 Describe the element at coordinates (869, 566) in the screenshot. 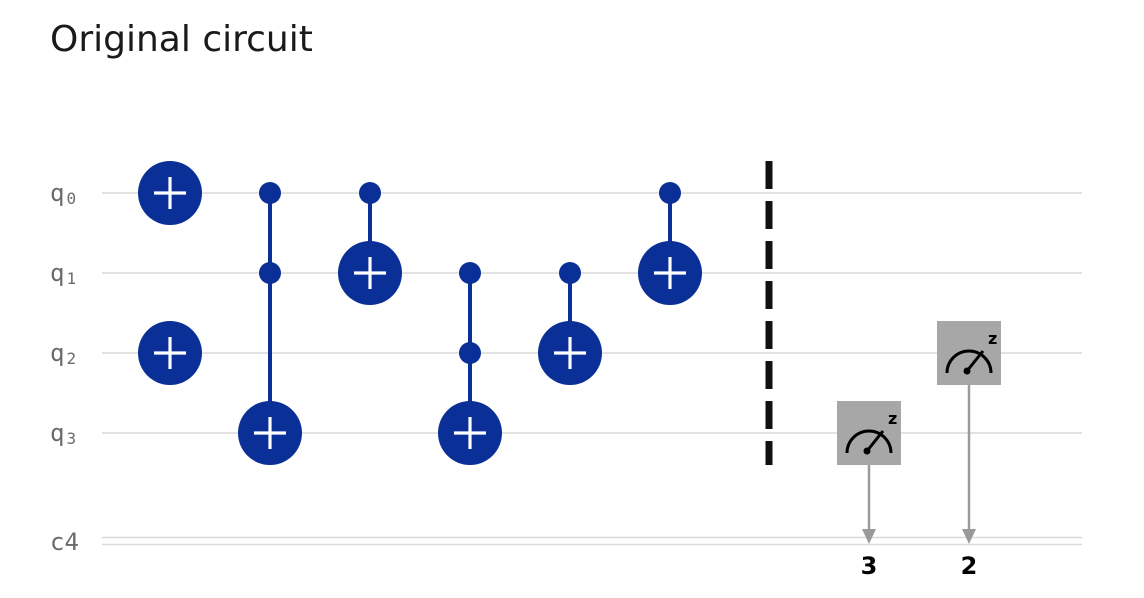

I see `classical-bit-label: 3` at that location.